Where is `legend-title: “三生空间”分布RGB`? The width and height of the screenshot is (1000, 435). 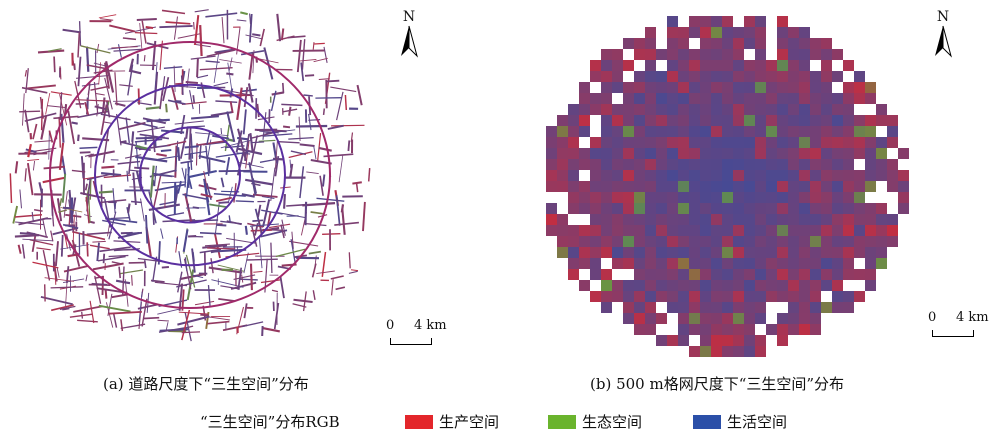 legend-title: “三生空间”分布RGB is located at coordinates (270, 422).